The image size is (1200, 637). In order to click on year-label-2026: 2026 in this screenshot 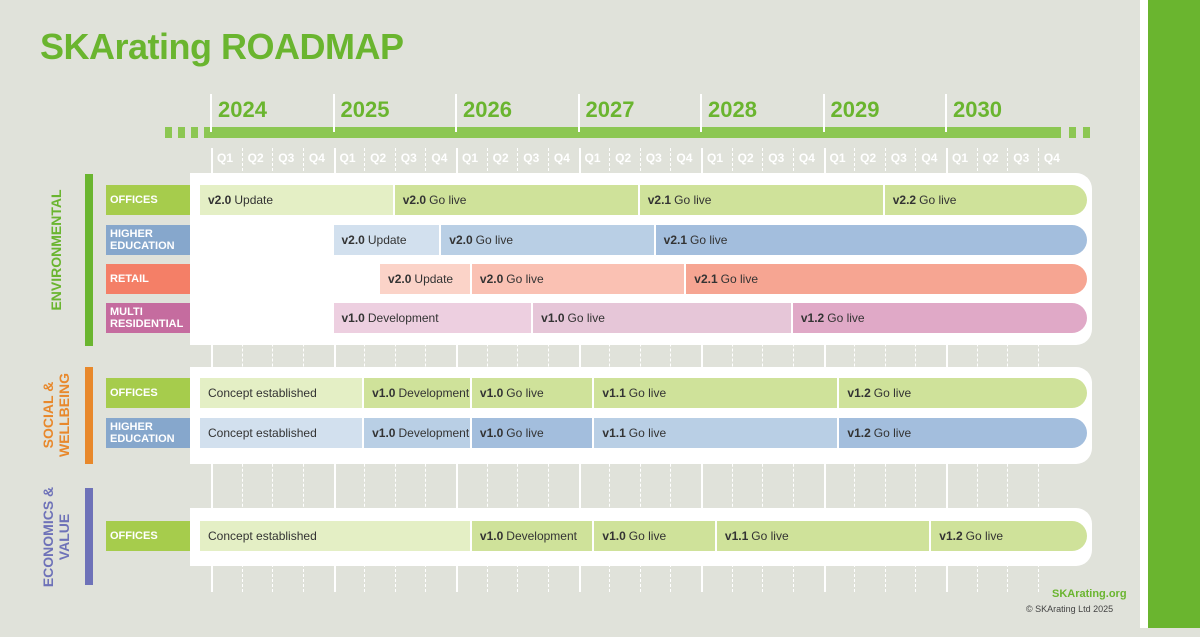, I will do `click(487, 109)`.